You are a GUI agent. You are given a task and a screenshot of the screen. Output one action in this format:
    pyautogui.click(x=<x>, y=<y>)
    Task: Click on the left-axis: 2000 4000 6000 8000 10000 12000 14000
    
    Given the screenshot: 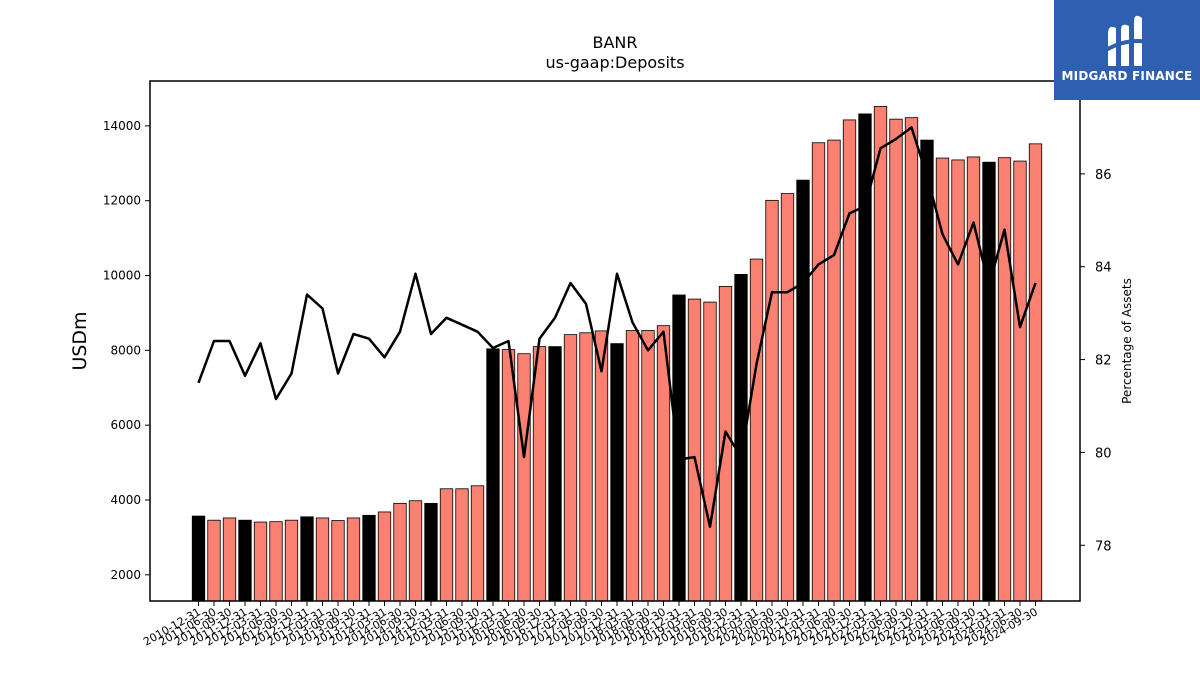 What is the action you would take?
    pyautogui.click(x=126, y=350)
    